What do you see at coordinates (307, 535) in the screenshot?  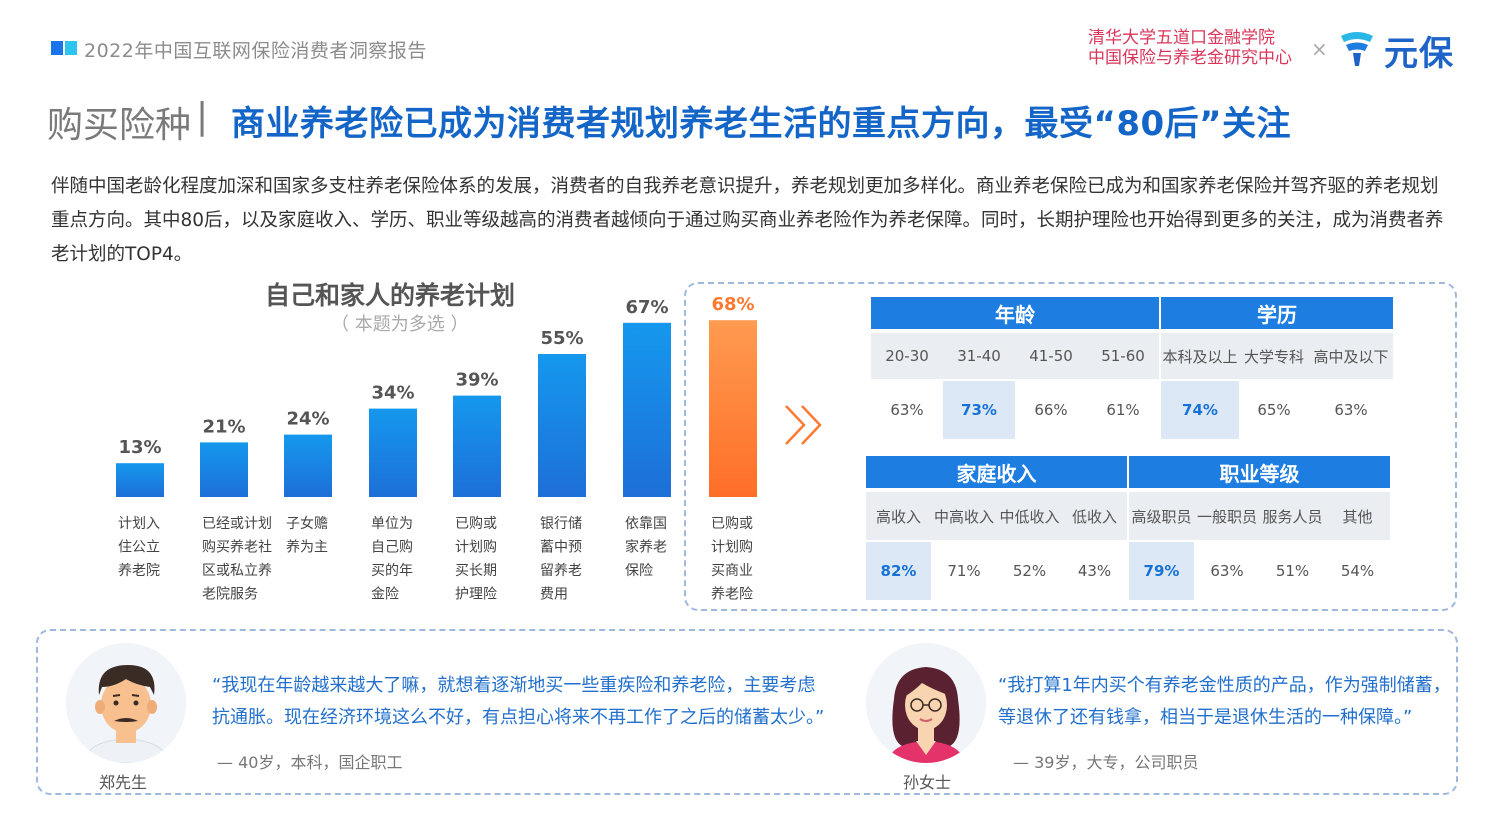 I see `category-label-3: 子女赡养为主` at bounding box center [307, 535].